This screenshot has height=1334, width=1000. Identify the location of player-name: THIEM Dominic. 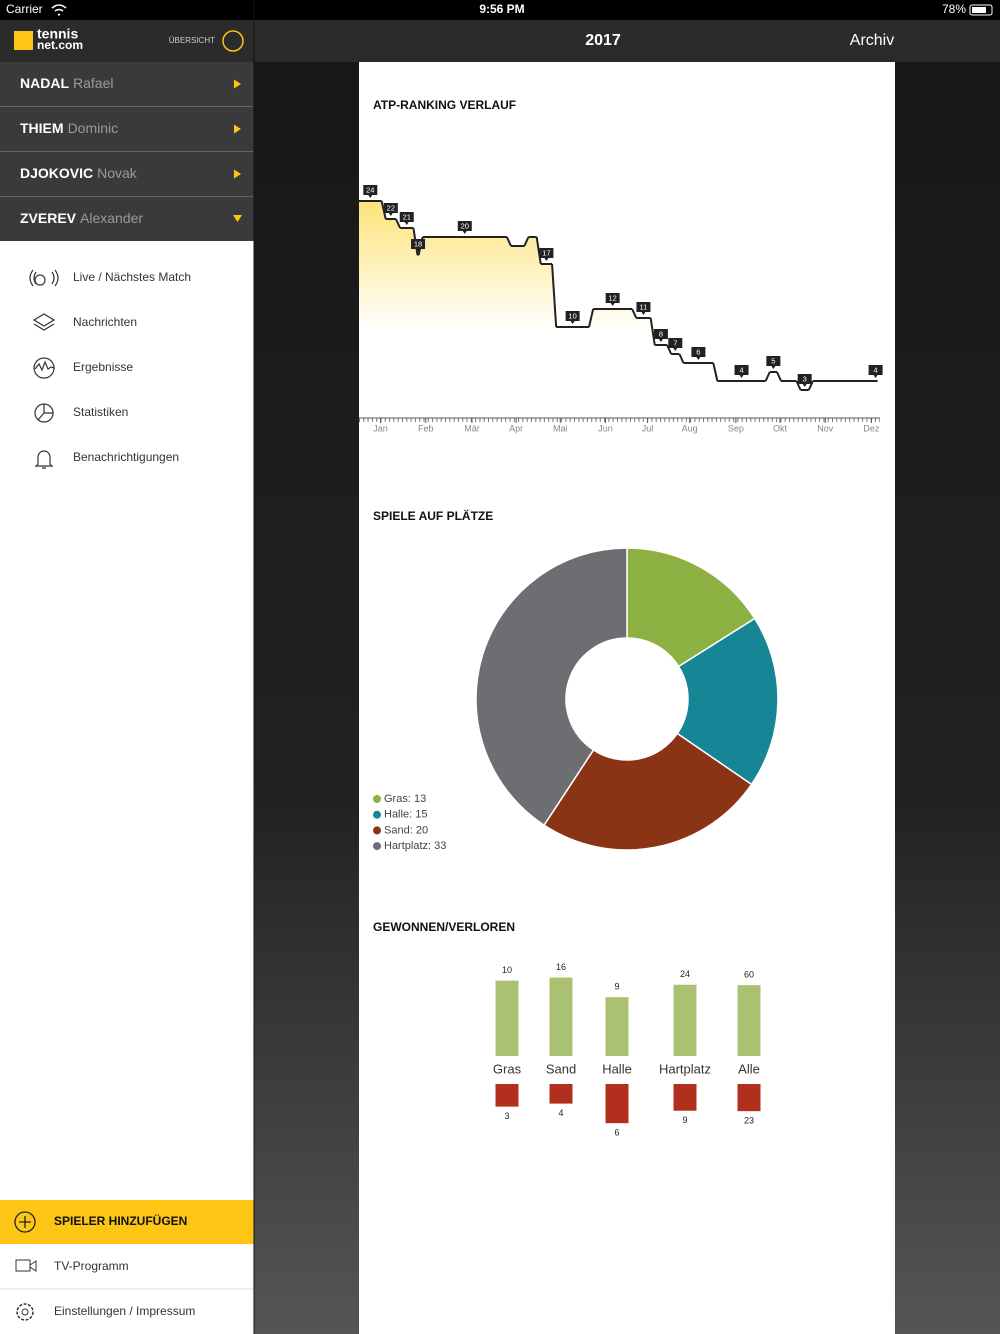
(69, 128).